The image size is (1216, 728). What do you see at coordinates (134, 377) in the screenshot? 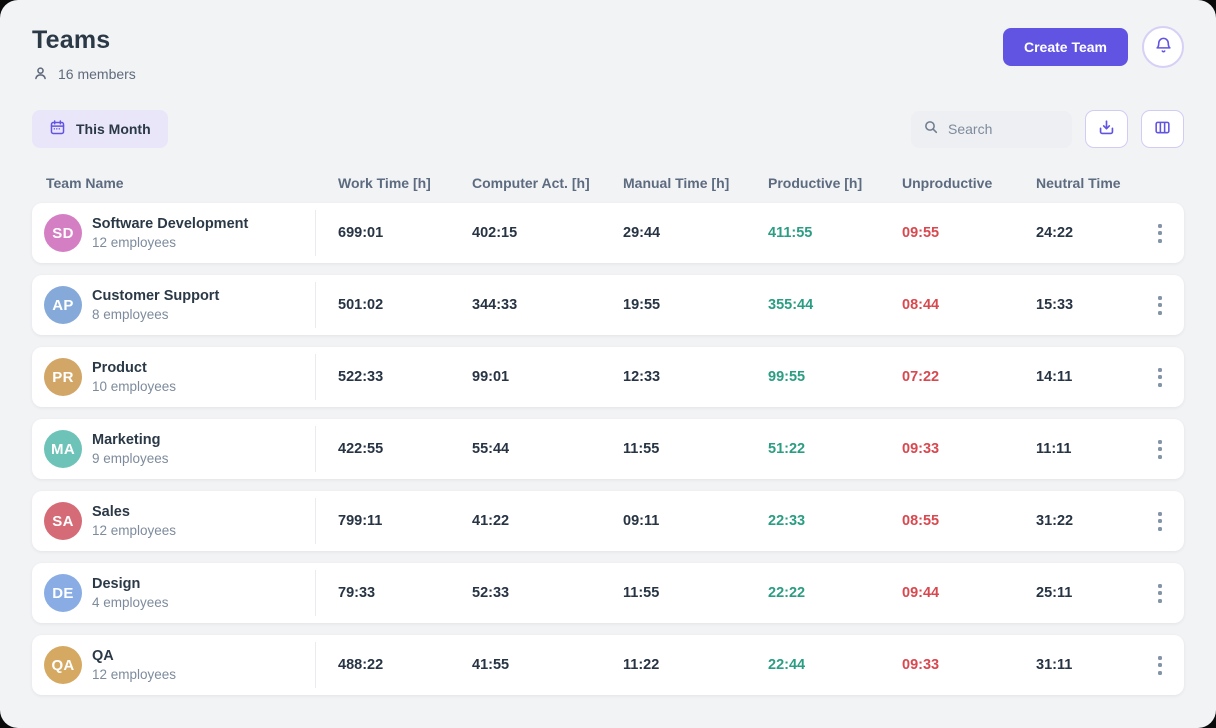
I see `team-text-block: Product 10 employees` at bounding box center [134, 377].